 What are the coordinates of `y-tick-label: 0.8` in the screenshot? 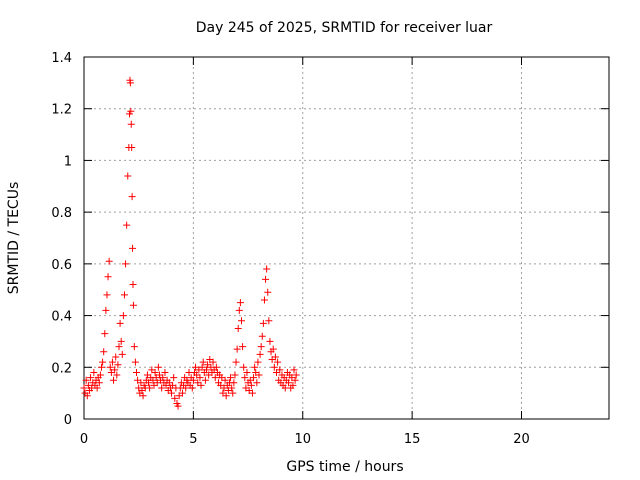 It's located at (61, 213).